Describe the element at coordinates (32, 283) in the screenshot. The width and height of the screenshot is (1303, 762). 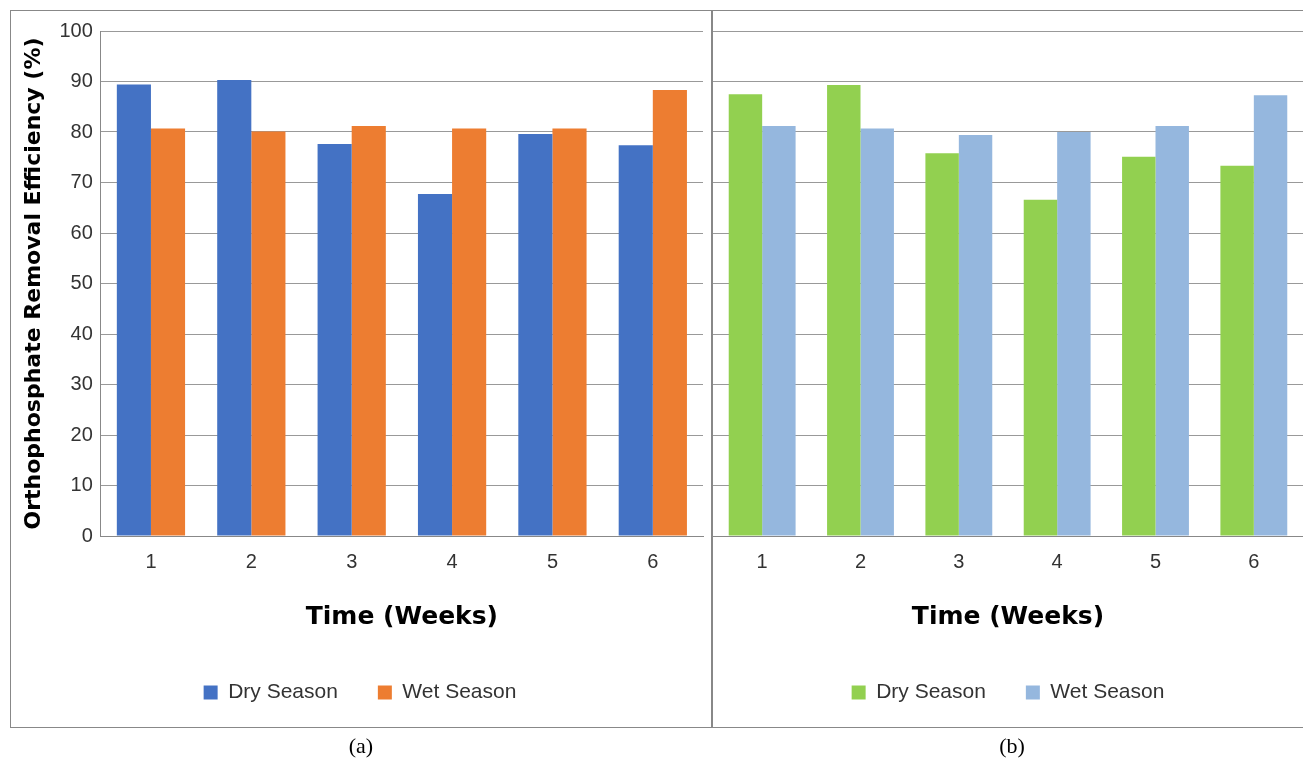
I see `y-axis-title: Orthophosphate Removal Efficiency (%)` at that location.